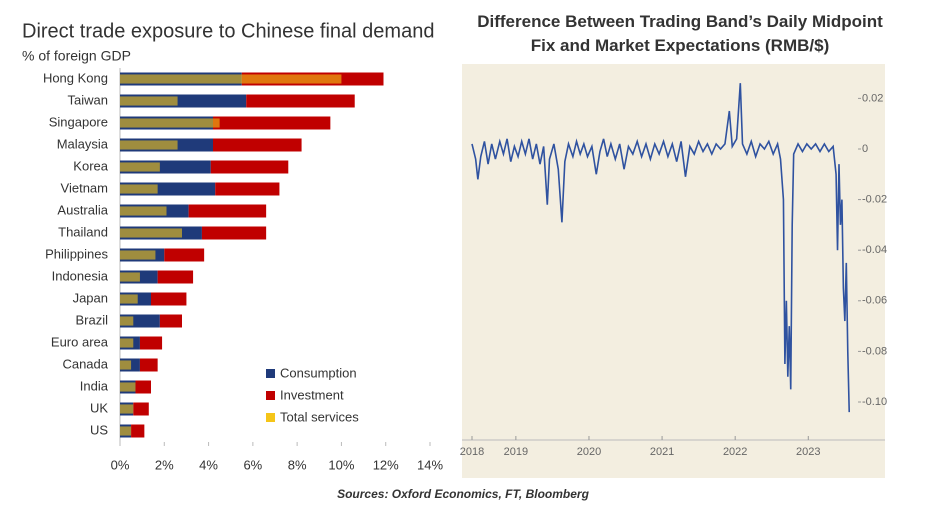 The image size is (926, 515). What do you see at coordinates (90, 165) in the screenshot?
I see `y-tick-label: Korea` at bounding box center [90, 165].